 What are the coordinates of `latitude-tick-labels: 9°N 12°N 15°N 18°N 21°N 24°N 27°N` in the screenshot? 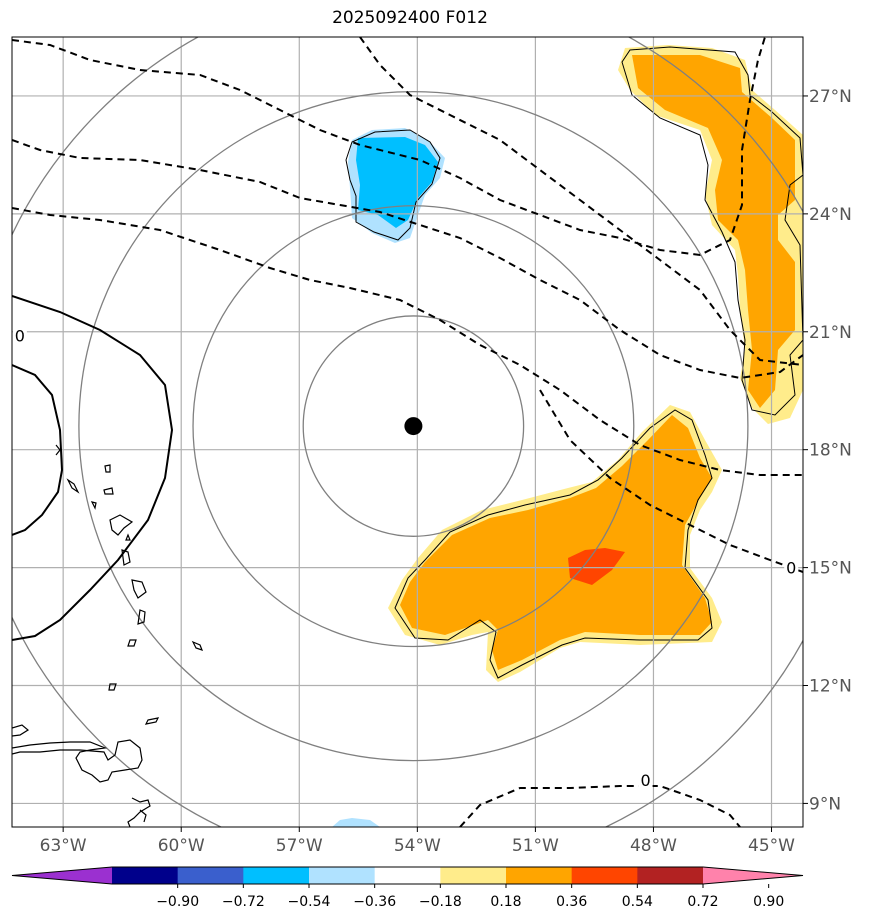 It's located at (827, 450).